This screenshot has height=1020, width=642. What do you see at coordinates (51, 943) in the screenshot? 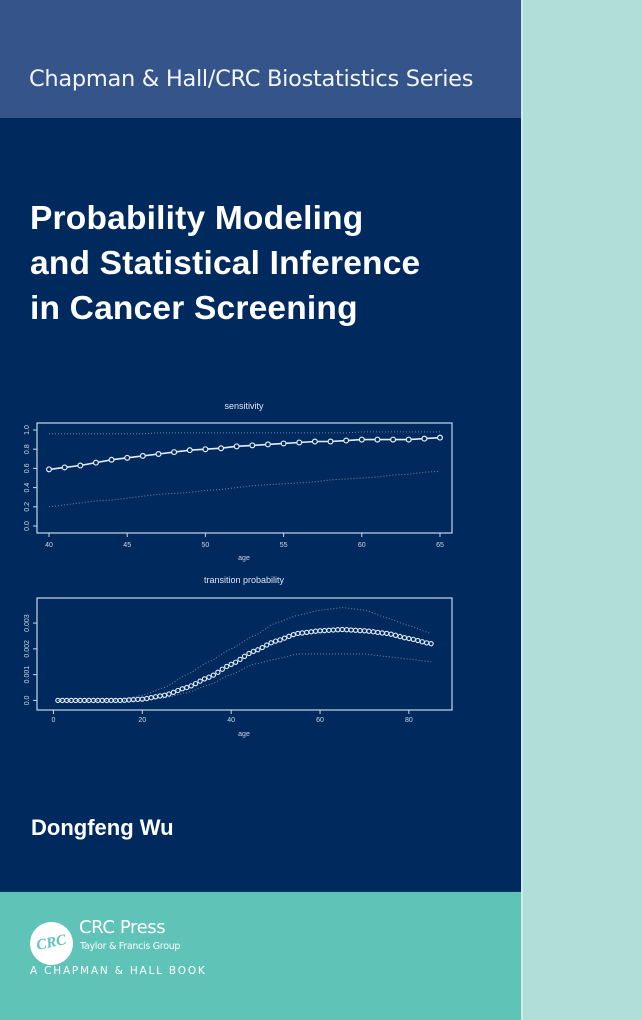
I see `crc-logo-text: CRC` at bounding box center [51, 943].